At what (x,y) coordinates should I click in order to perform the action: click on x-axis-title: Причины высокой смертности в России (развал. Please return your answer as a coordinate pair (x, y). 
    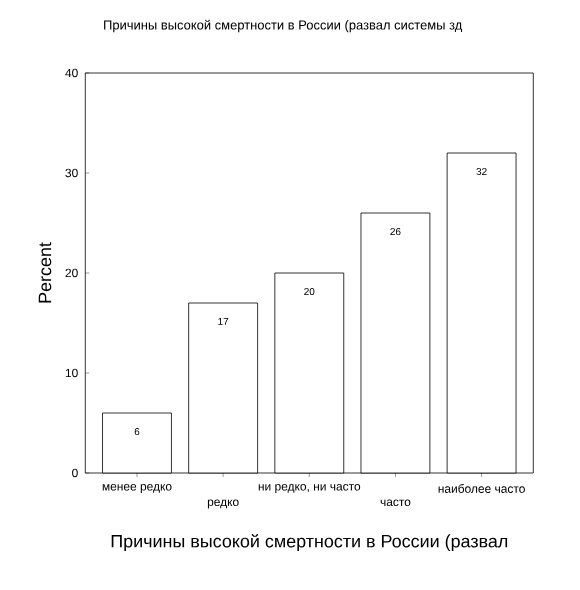
    Looking at the image, I should click on (309, 543).